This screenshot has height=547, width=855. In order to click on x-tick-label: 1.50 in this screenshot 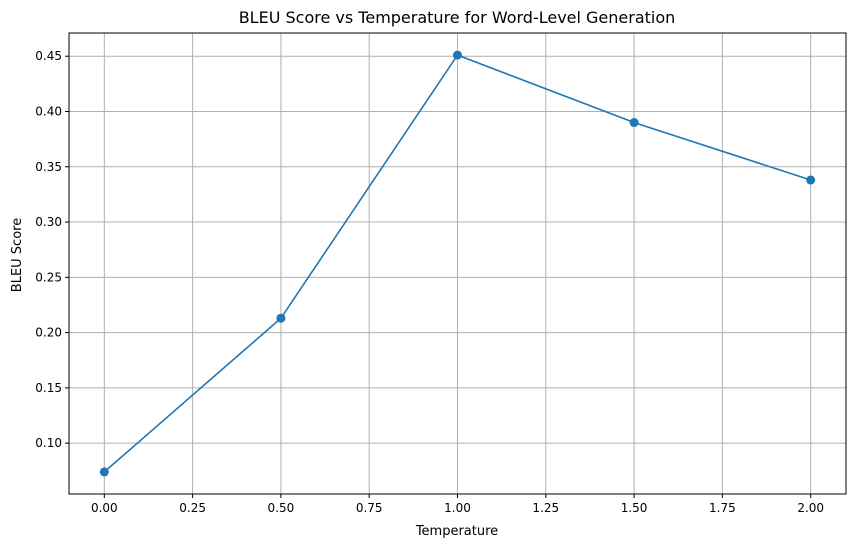, I will do `click(634, 508)`.